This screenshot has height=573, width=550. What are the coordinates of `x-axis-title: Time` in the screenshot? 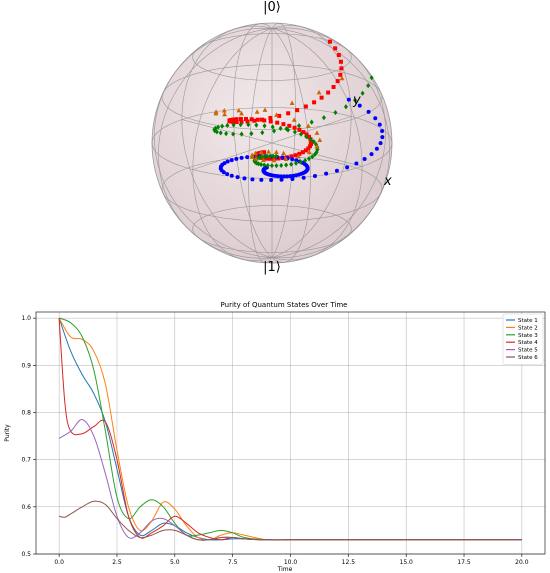 It's located at (285, 569).